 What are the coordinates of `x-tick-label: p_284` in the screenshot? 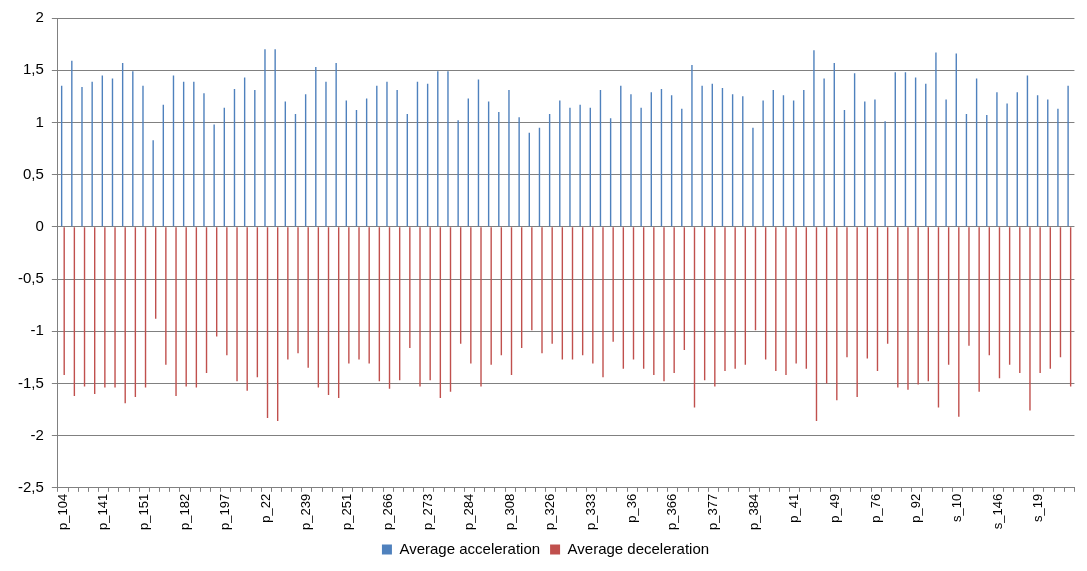 It's located at (469, 512).